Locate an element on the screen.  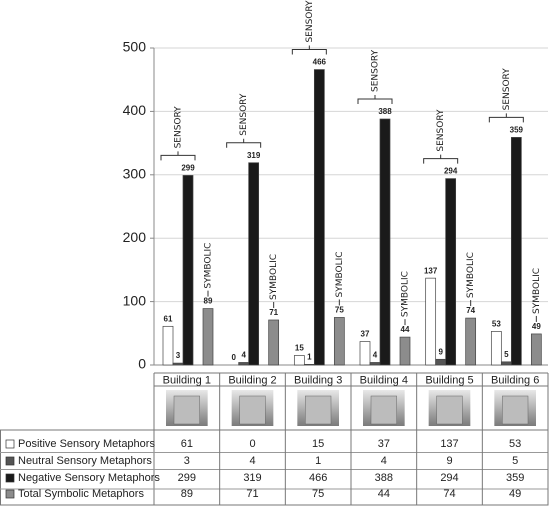
y-tick-label: 100 is located at coordinates (135, 300).